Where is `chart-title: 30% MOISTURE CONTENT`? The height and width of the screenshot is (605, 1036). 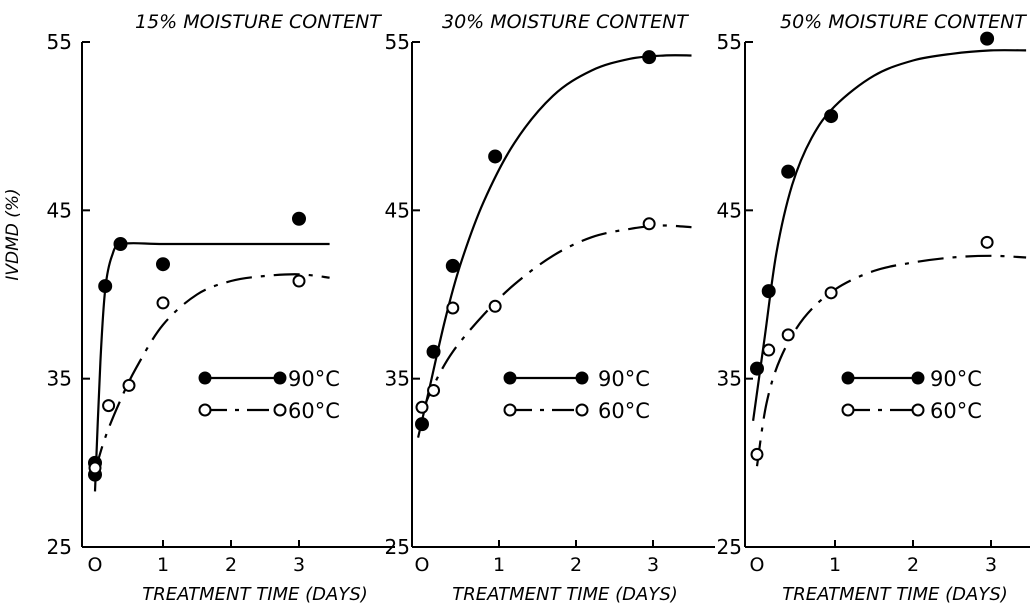 chart-title: 30% MOISTURE CONTENT is located at coordinates (565, 22).